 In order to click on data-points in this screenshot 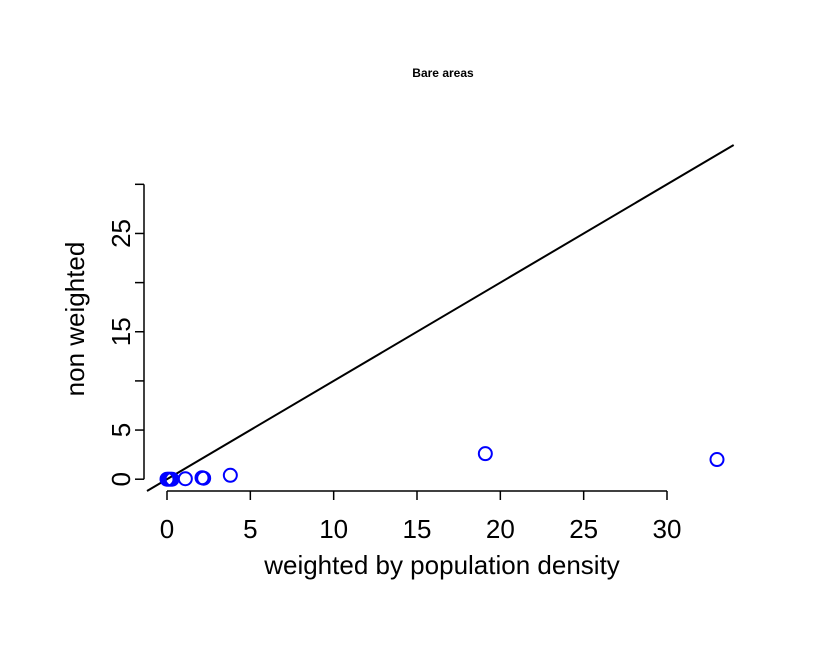, I will do `click(442, 466)`.